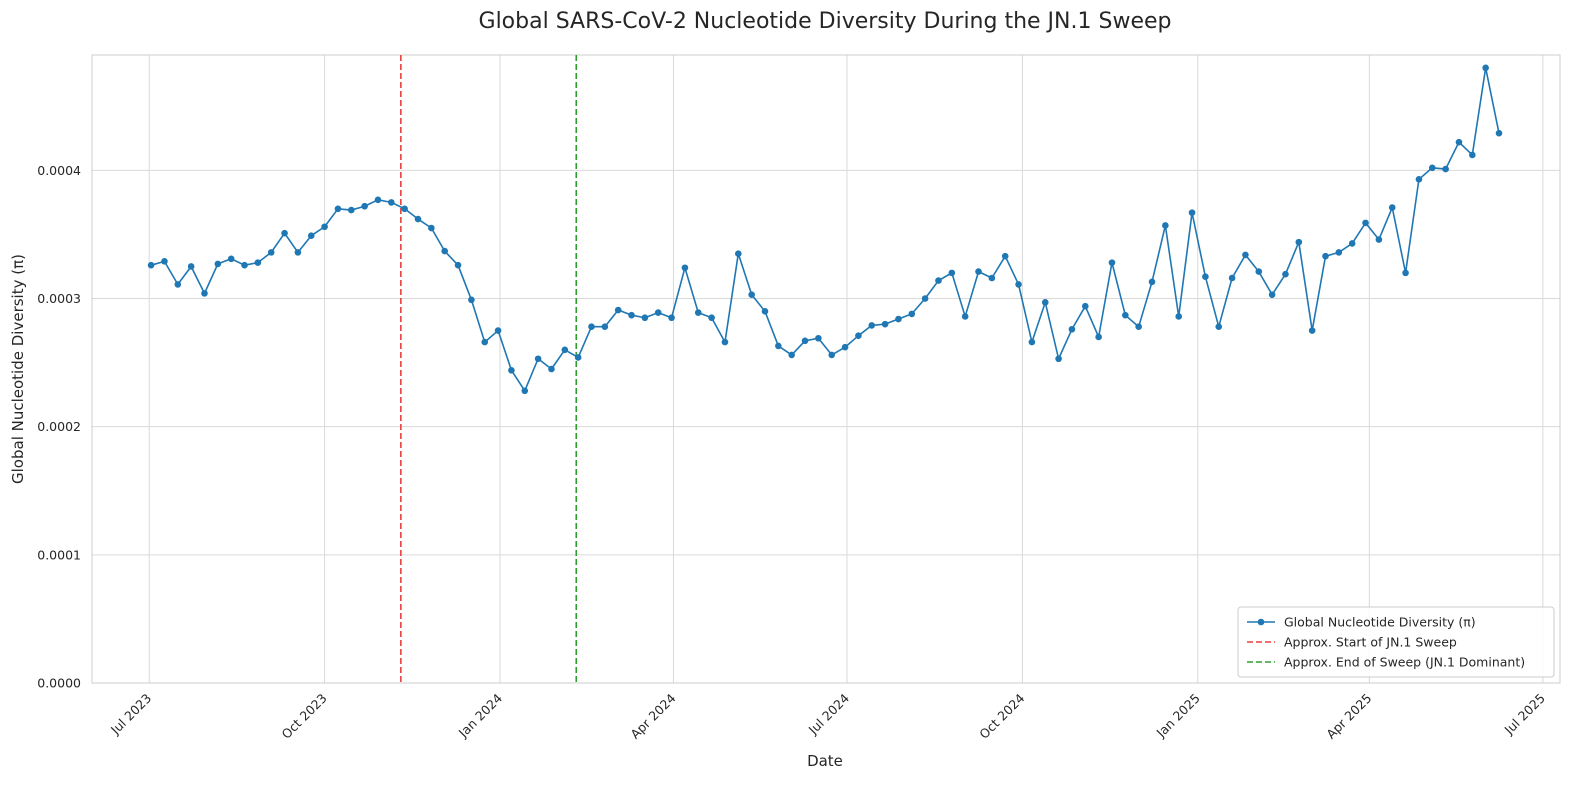 The width and height of the screenshot is (1589, 789). Describe the element at coordinates (59, 298) in the screenshot. I see `y-tick-label: 0.0003` at that location.